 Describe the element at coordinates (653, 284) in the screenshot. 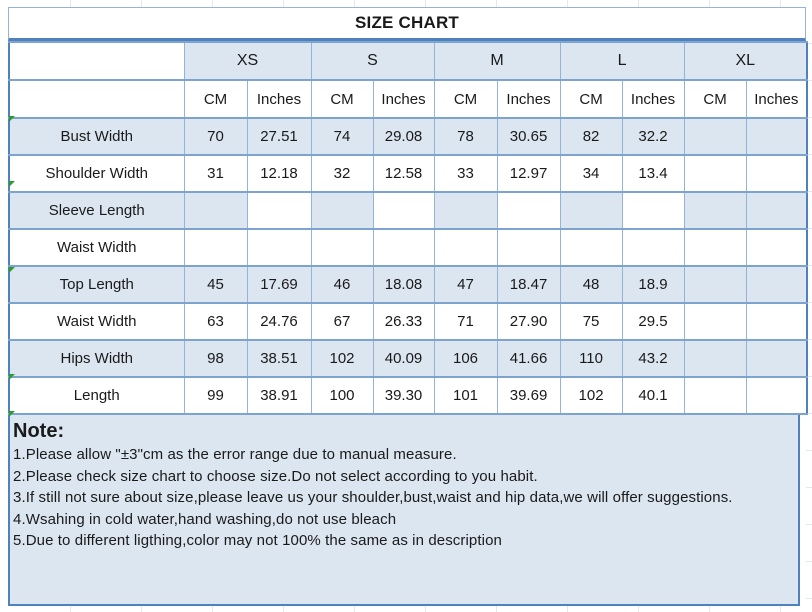

I see `size-value-cell: 18.9` at that location.